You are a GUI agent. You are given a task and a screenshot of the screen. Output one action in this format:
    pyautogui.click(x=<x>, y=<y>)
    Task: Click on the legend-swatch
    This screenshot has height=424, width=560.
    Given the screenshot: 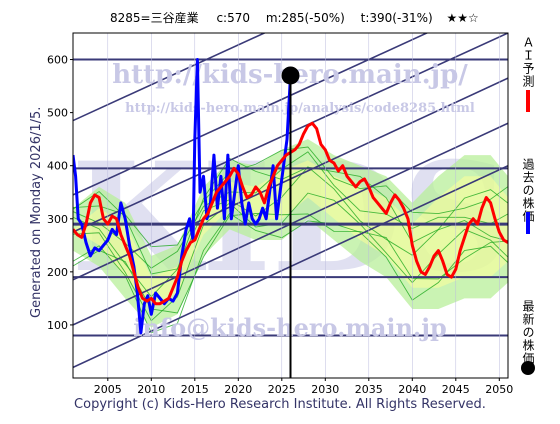 What is the action you would take?
    pyautogui.click(x=528, y=368)
    